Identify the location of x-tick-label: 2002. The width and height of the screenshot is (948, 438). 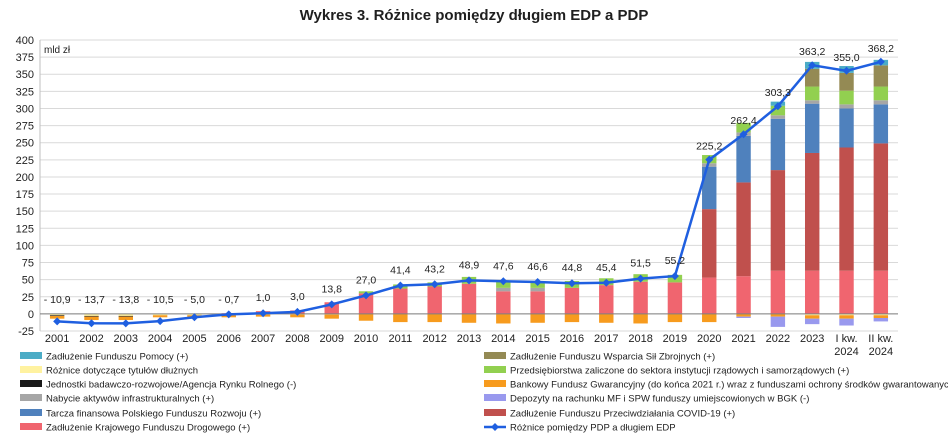
(91, 339).